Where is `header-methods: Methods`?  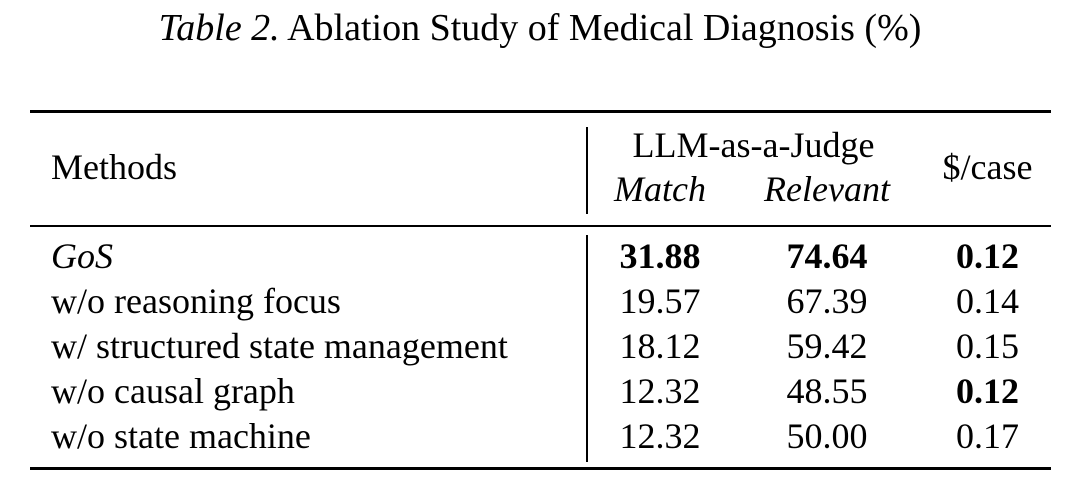
header-methods: Methods is located at coordinates (114, 167).